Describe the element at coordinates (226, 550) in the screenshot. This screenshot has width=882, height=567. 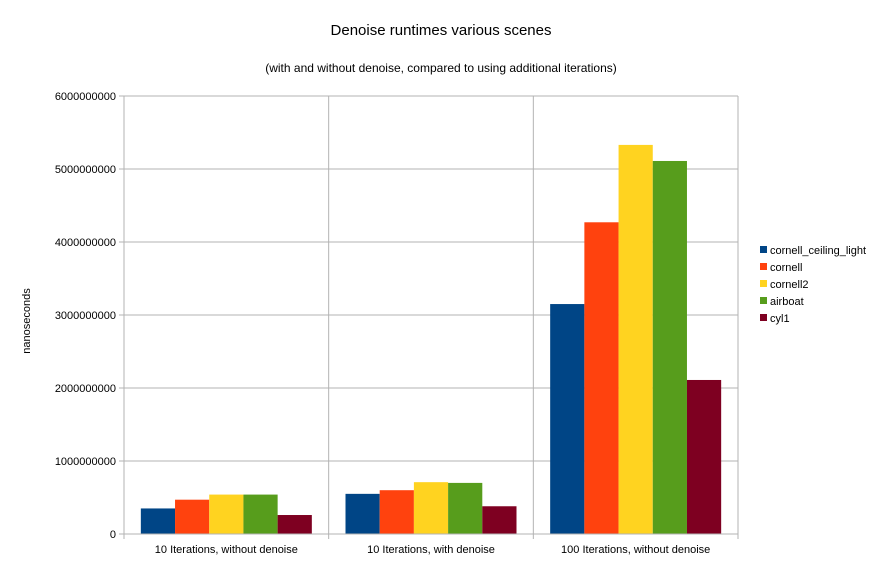
I see `x-tick-label: 10 Iterations, without denoise` at that location.